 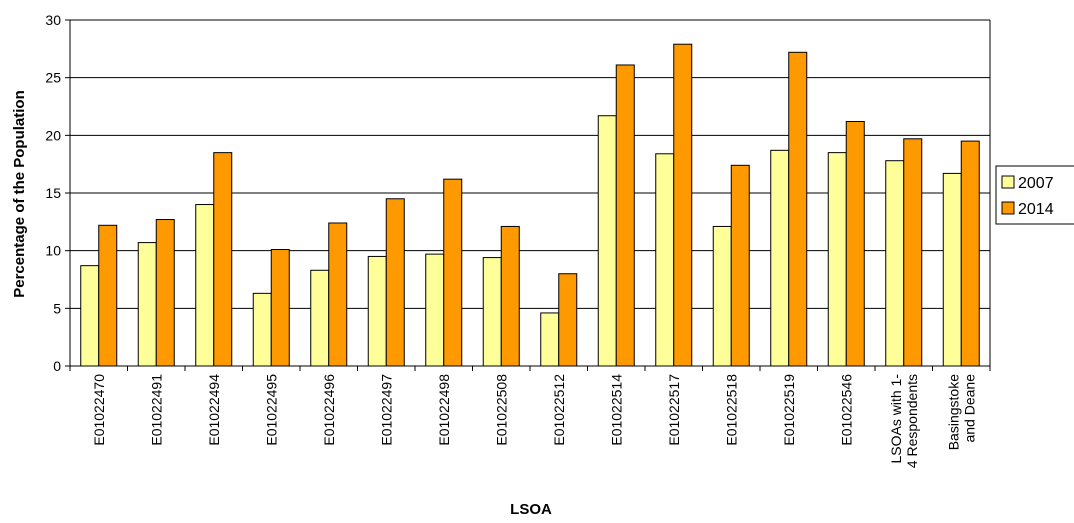 What do you see at coordinates (205, 285) in the screenshot?
I see `bar-2007-e01022494` at bounding box center [205, 285].